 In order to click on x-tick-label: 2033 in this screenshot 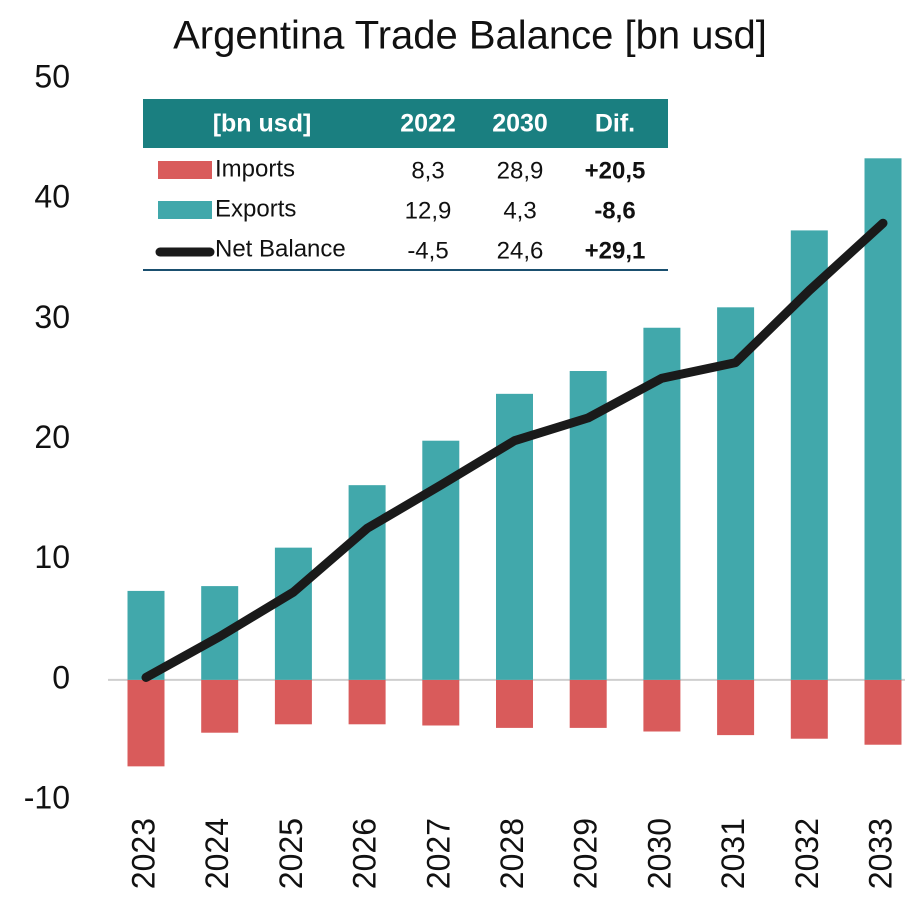, I will do `click(880, 853)`.